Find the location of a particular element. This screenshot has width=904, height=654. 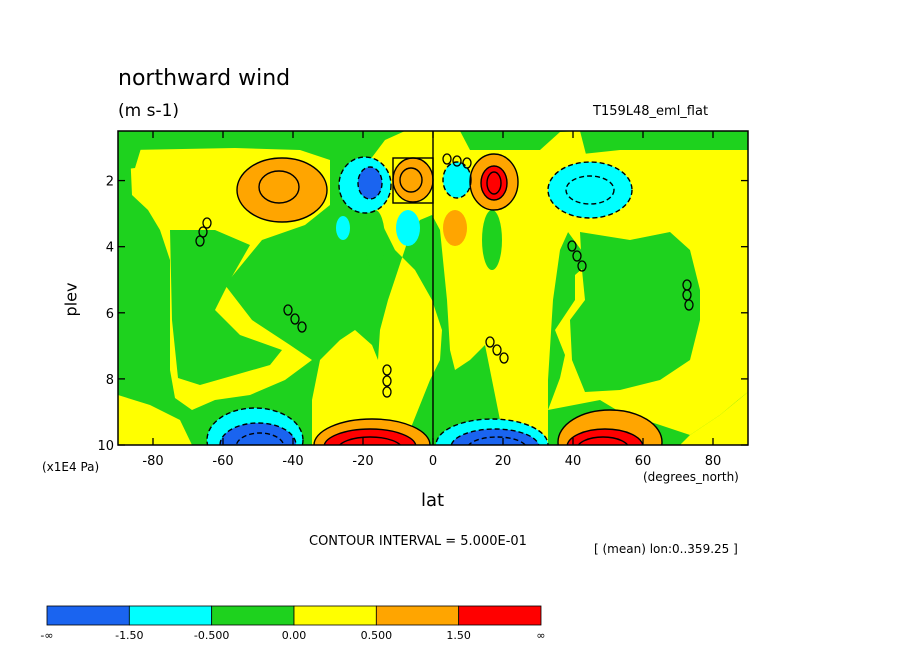

orange-cell-nw is located at coordinates (282, 190).